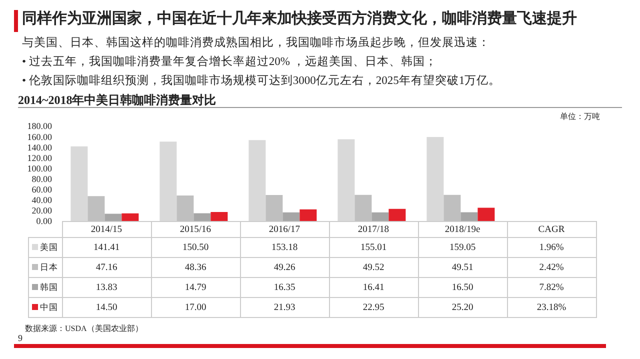 Image resolution: width=640 pixels, height=359 pixels. I want to click on data-label: 16.41, so click(373, 288).